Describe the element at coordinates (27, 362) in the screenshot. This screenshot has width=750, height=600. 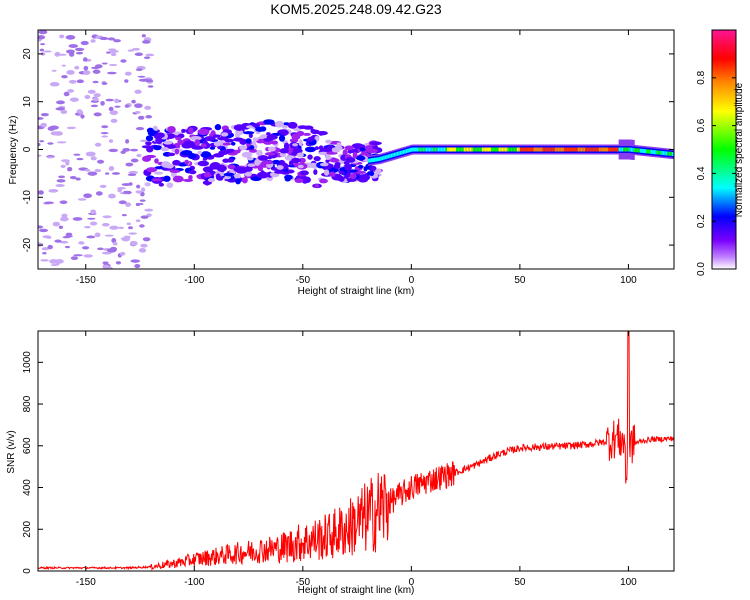
I see `snr-y-tick-label: 1000` at that location.